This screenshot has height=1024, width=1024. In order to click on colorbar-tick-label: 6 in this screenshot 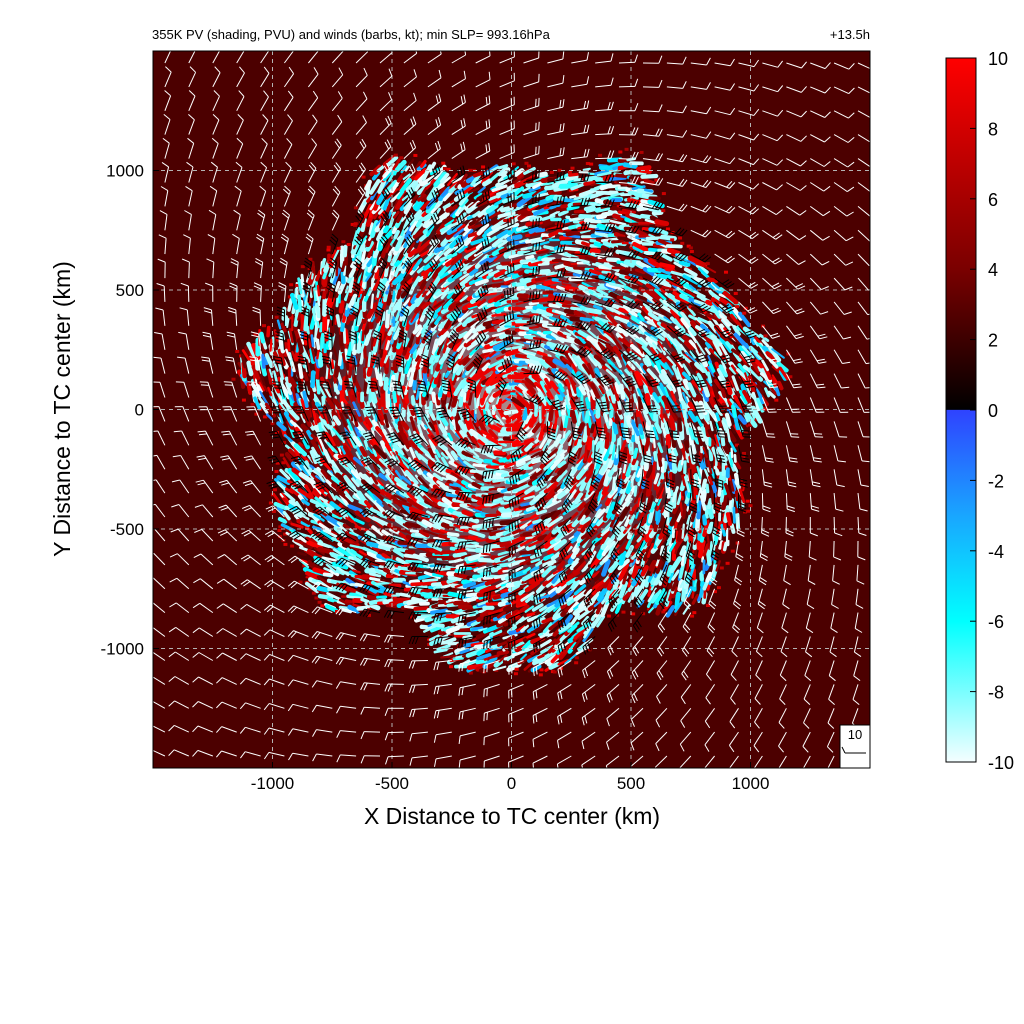, I will do `click(993, 200)`.